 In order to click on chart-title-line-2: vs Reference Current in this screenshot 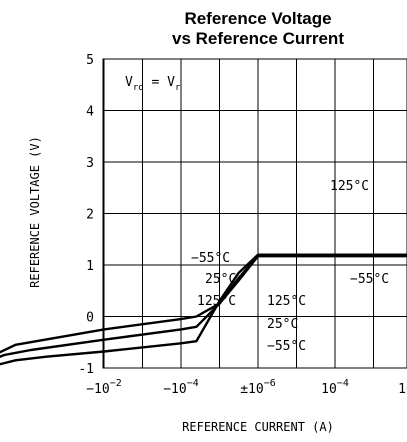, I will do `click(258, 38)`.